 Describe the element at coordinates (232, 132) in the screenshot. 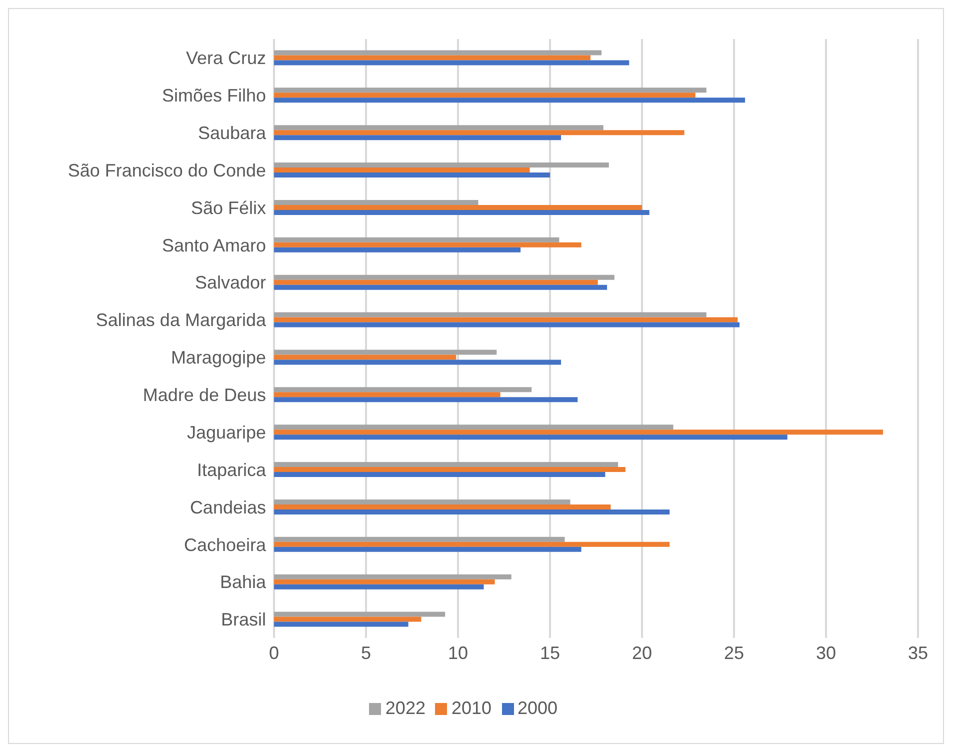

I see `y-tick-label: Saubara` at that location.